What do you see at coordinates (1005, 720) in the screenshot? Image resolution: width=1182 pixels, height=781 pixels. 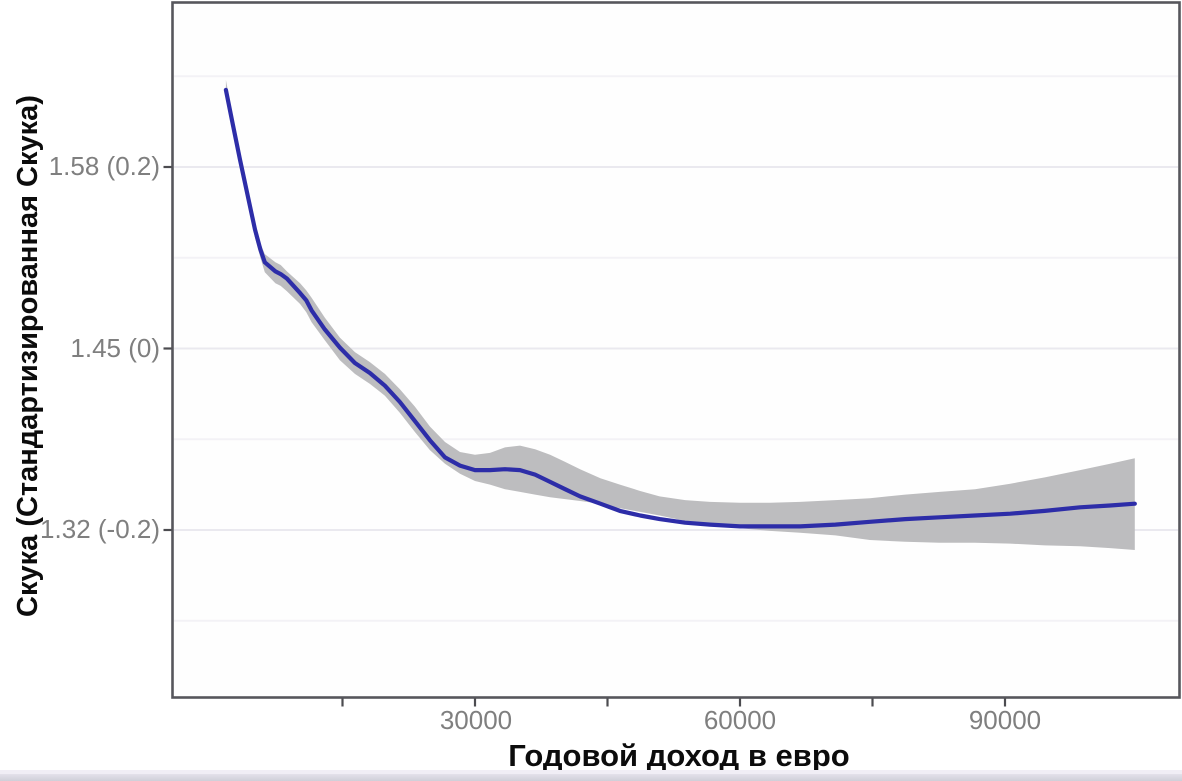 I see `x-tick-label-90000: 90000` at bounding box center [1005, 720].